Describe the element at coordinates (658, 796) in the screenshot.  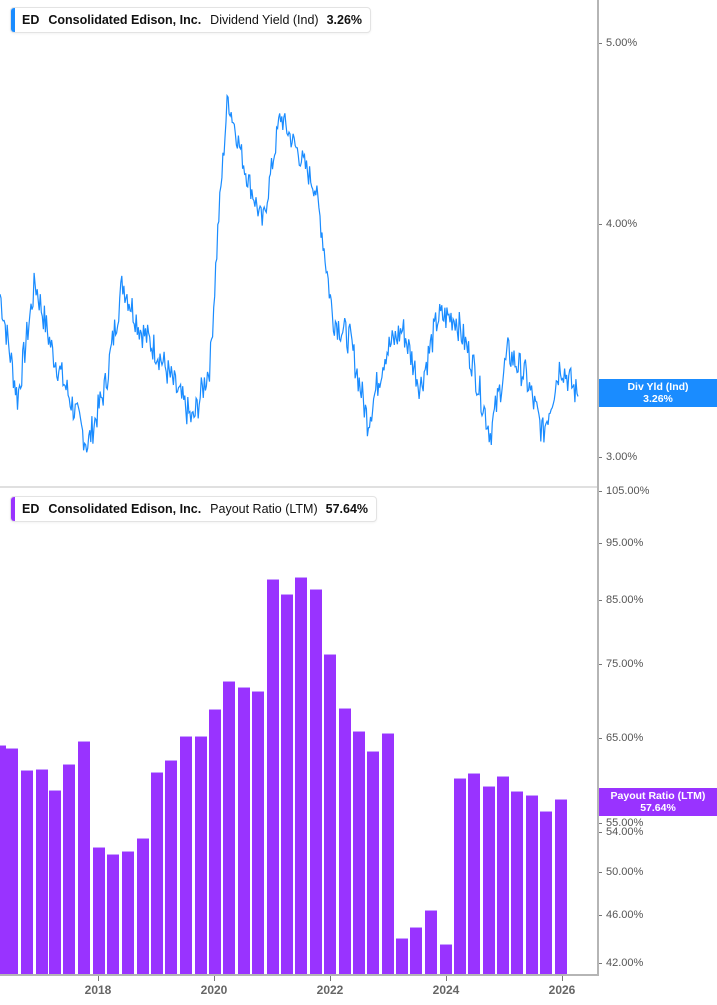
I see `tag-label: Payout Ratio (LTM)` at that location.